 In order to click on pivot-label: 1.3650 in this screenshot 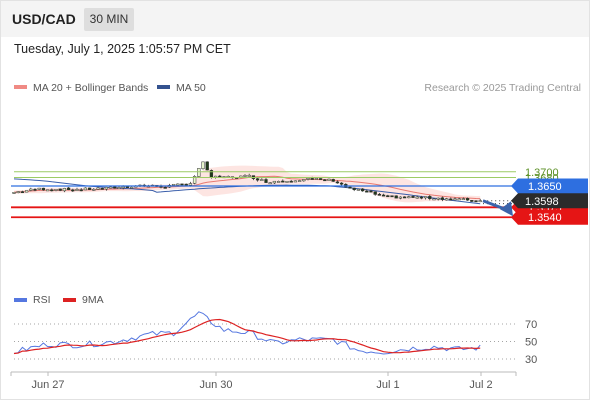, I will do `click(545, 187)`.